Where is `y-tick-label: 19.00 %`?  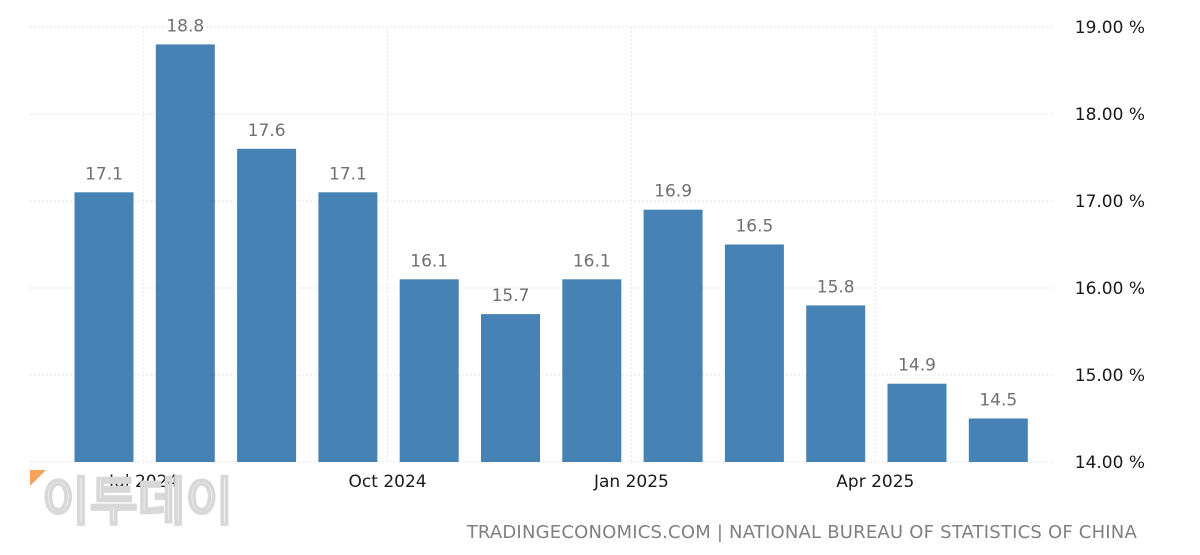 y-tick-label: 19.00 % is located at coordinates (1110, 28).